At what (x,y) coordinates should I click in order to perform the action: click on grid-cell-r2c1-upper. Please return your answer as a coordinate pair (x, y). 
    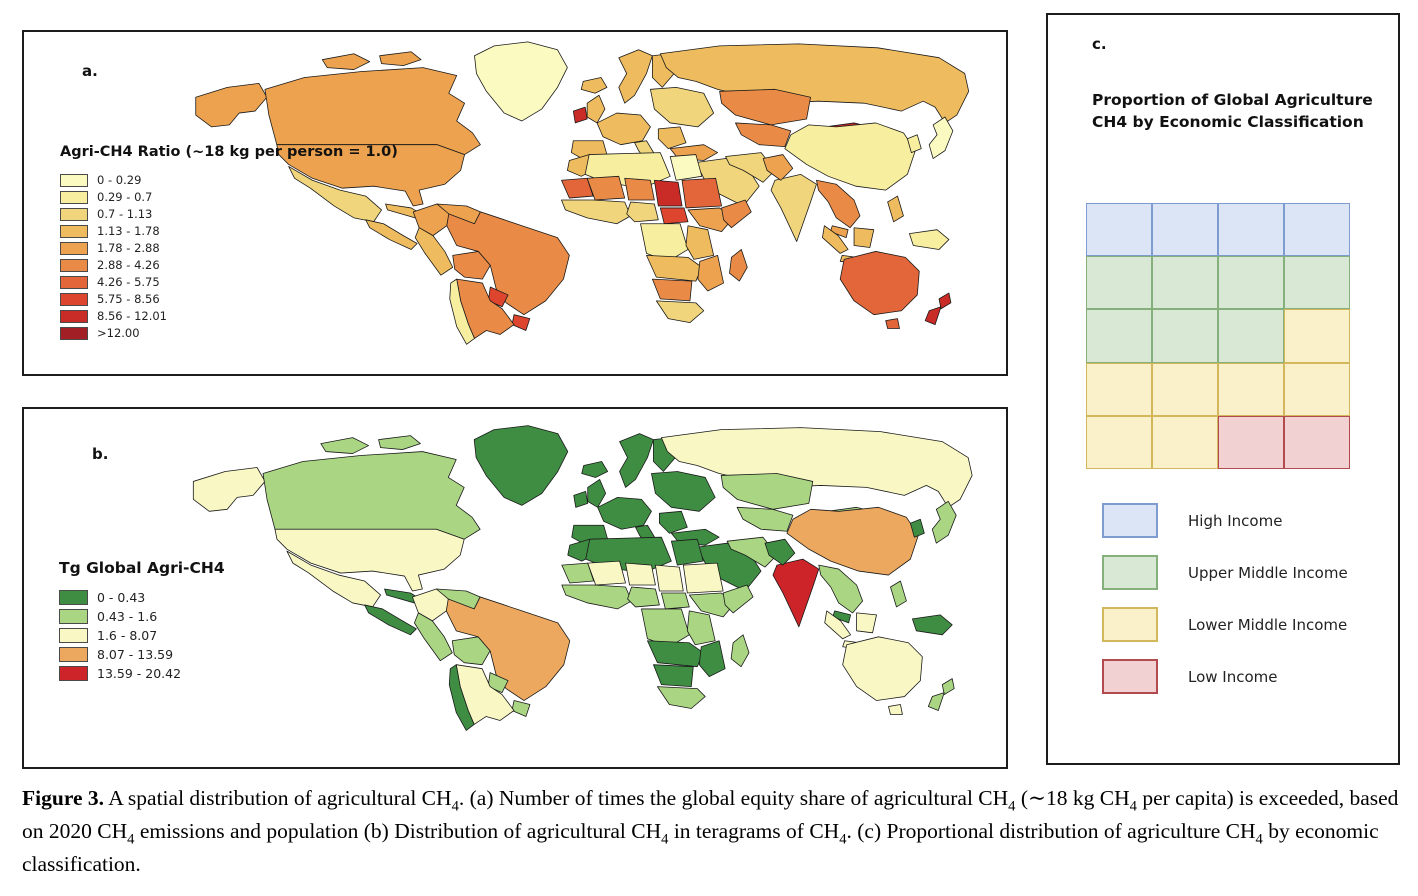
    Looking at the image, I should click on (1119, 283).